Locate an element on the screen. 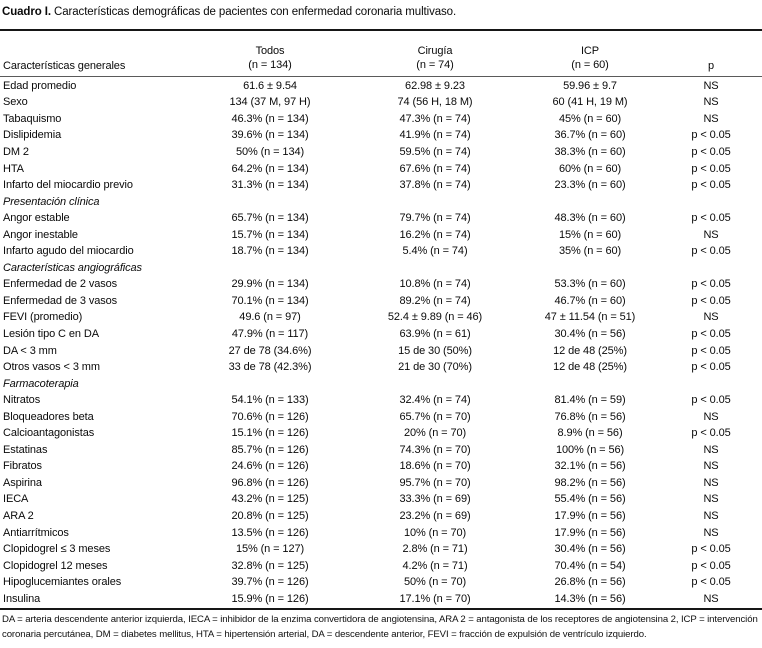  cell-icp: 70.4% (n = 54) is located at coordinates (590, 565).